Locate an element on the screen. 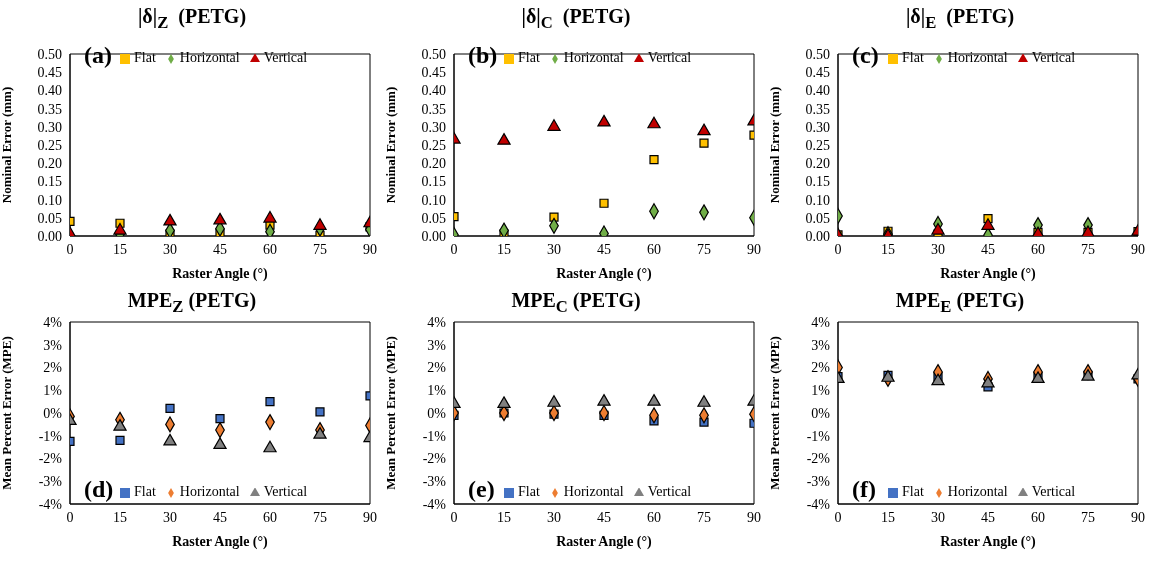 The width and height of the screenshot is (1154, 568). chart-title: |δ|$_{Z}$ (PETG) is located at coordinates (192, 18).